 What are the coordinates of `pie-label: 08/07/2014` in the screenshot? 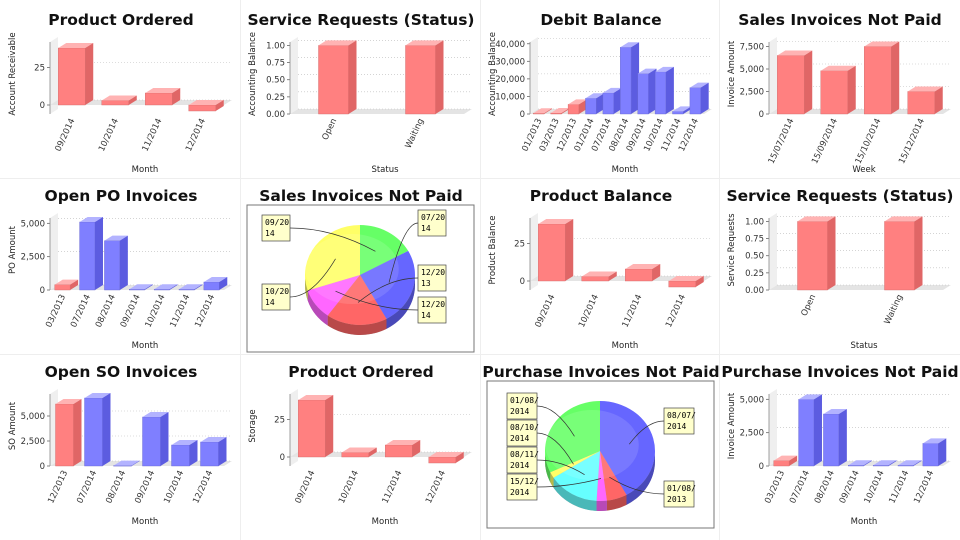 It's located at (681, 421).